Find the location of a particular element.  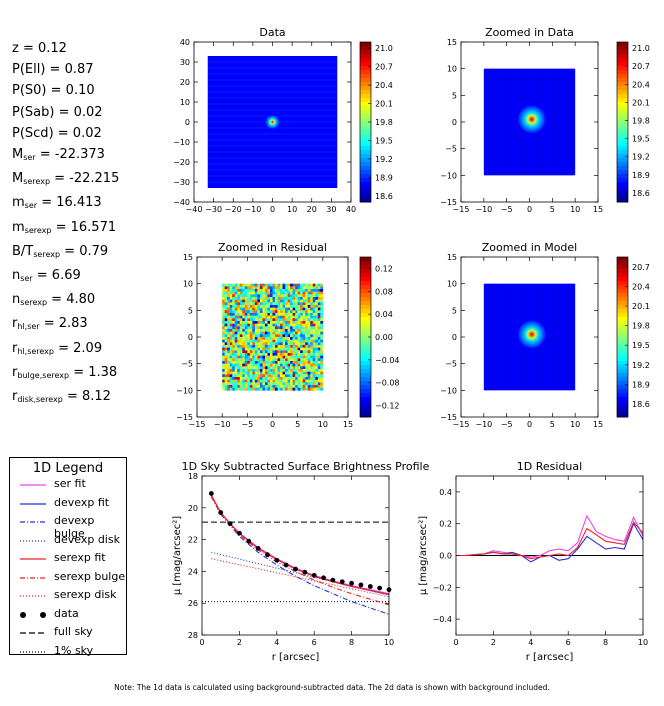

y-tick-label: 20 is located at coordinates (185, 82).